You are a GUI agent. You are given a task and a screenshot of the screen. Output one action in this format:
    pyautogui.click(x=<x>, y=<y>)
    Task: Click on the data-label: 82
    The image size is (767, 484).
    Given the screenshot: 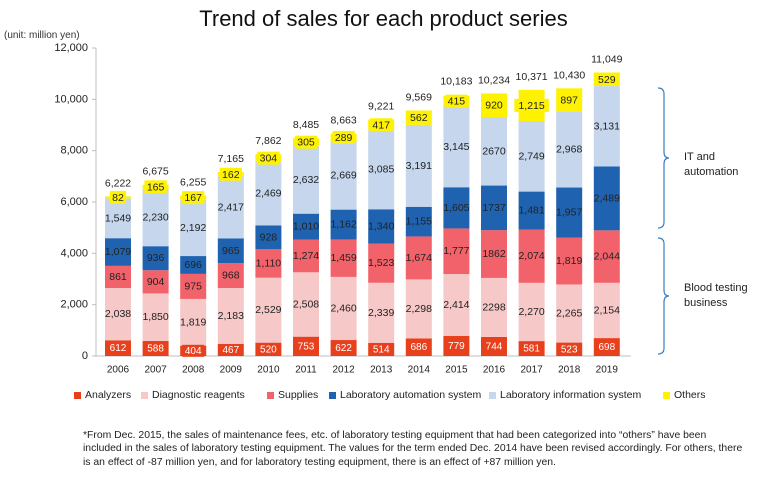 What is the action you would take?
    pyautogui.click(x=118, y=198)
    